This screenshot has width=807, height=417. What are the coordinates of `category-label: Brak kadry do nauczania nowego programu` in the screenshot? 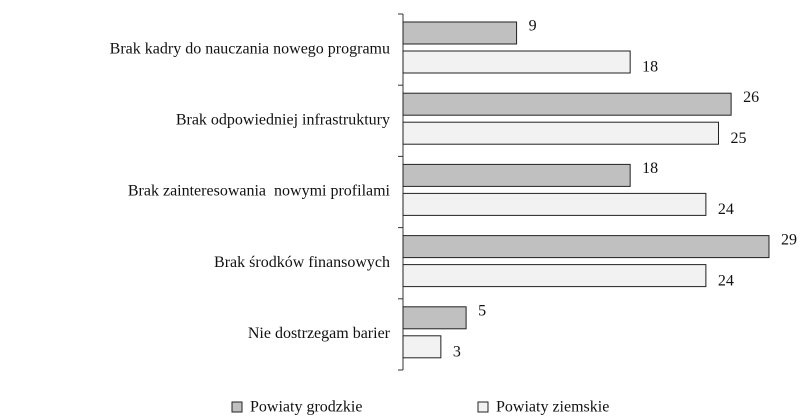 It's located at (250, 48).